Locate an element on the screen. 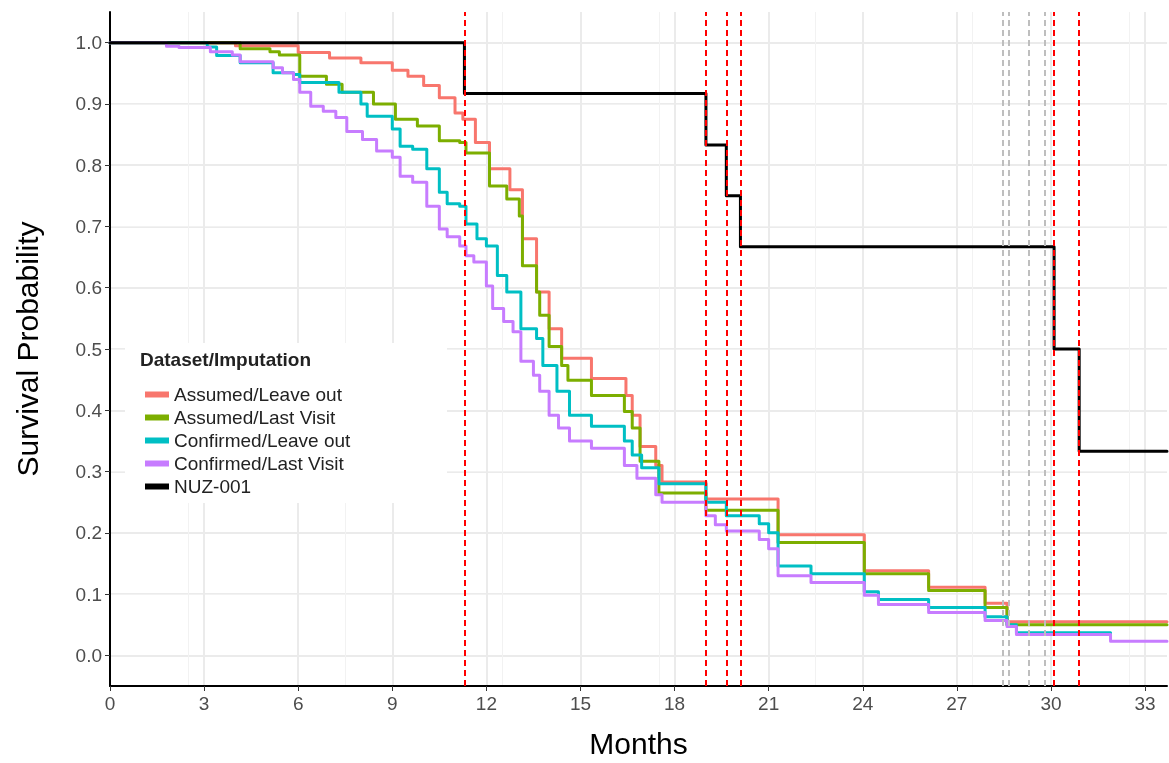 Image resolution: width=1169 pixels, height=763 pixels. legend-label: Confirmed/Last Visit is located at coordinates (259, 463).